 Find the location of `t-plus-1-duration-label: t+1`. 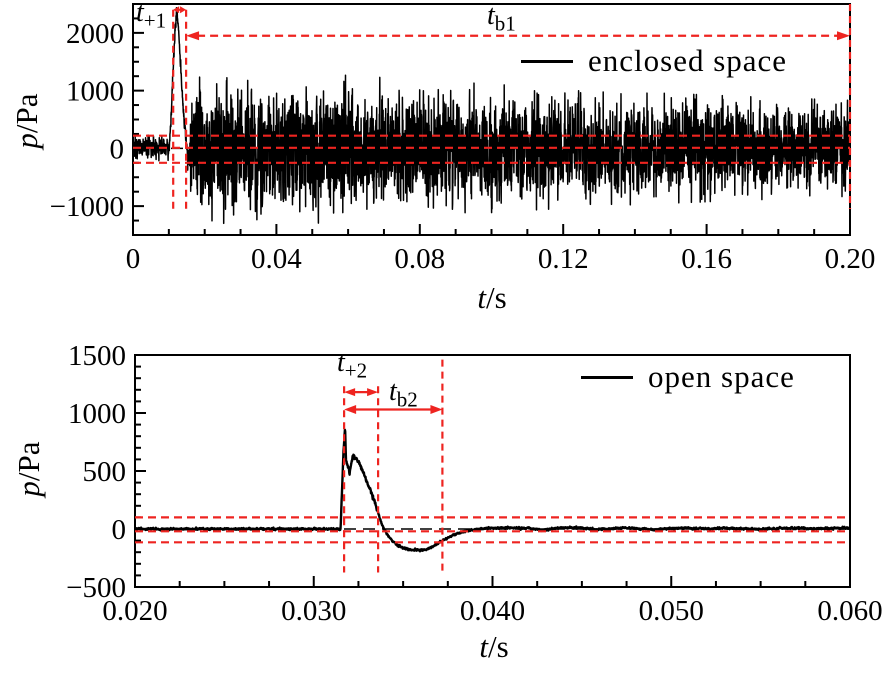

t-plus-1-duration-label: t+1 is located at coordinates (151, 18).